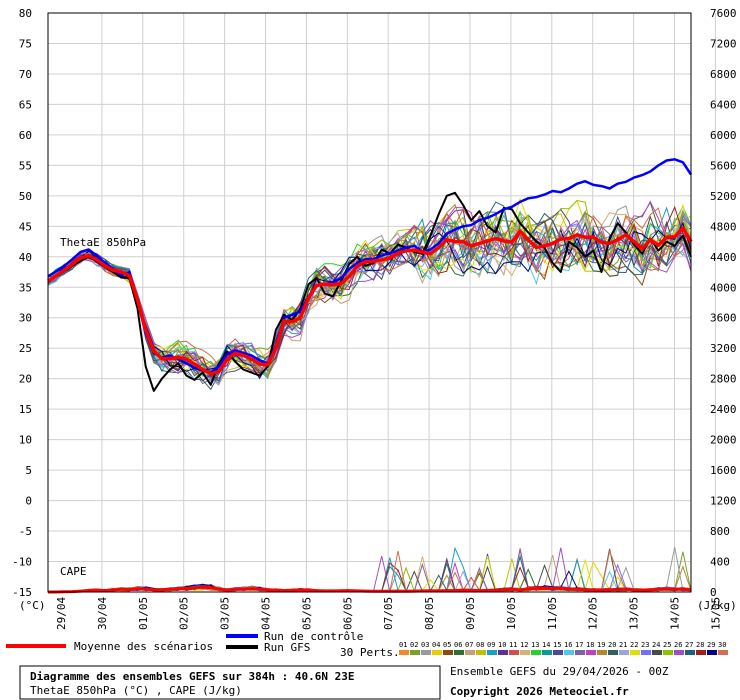 The image size is (740, 700). Describe the element at coordinates (723, 379) in the screenshot. I see `right-tick-label: 2800` at that location.